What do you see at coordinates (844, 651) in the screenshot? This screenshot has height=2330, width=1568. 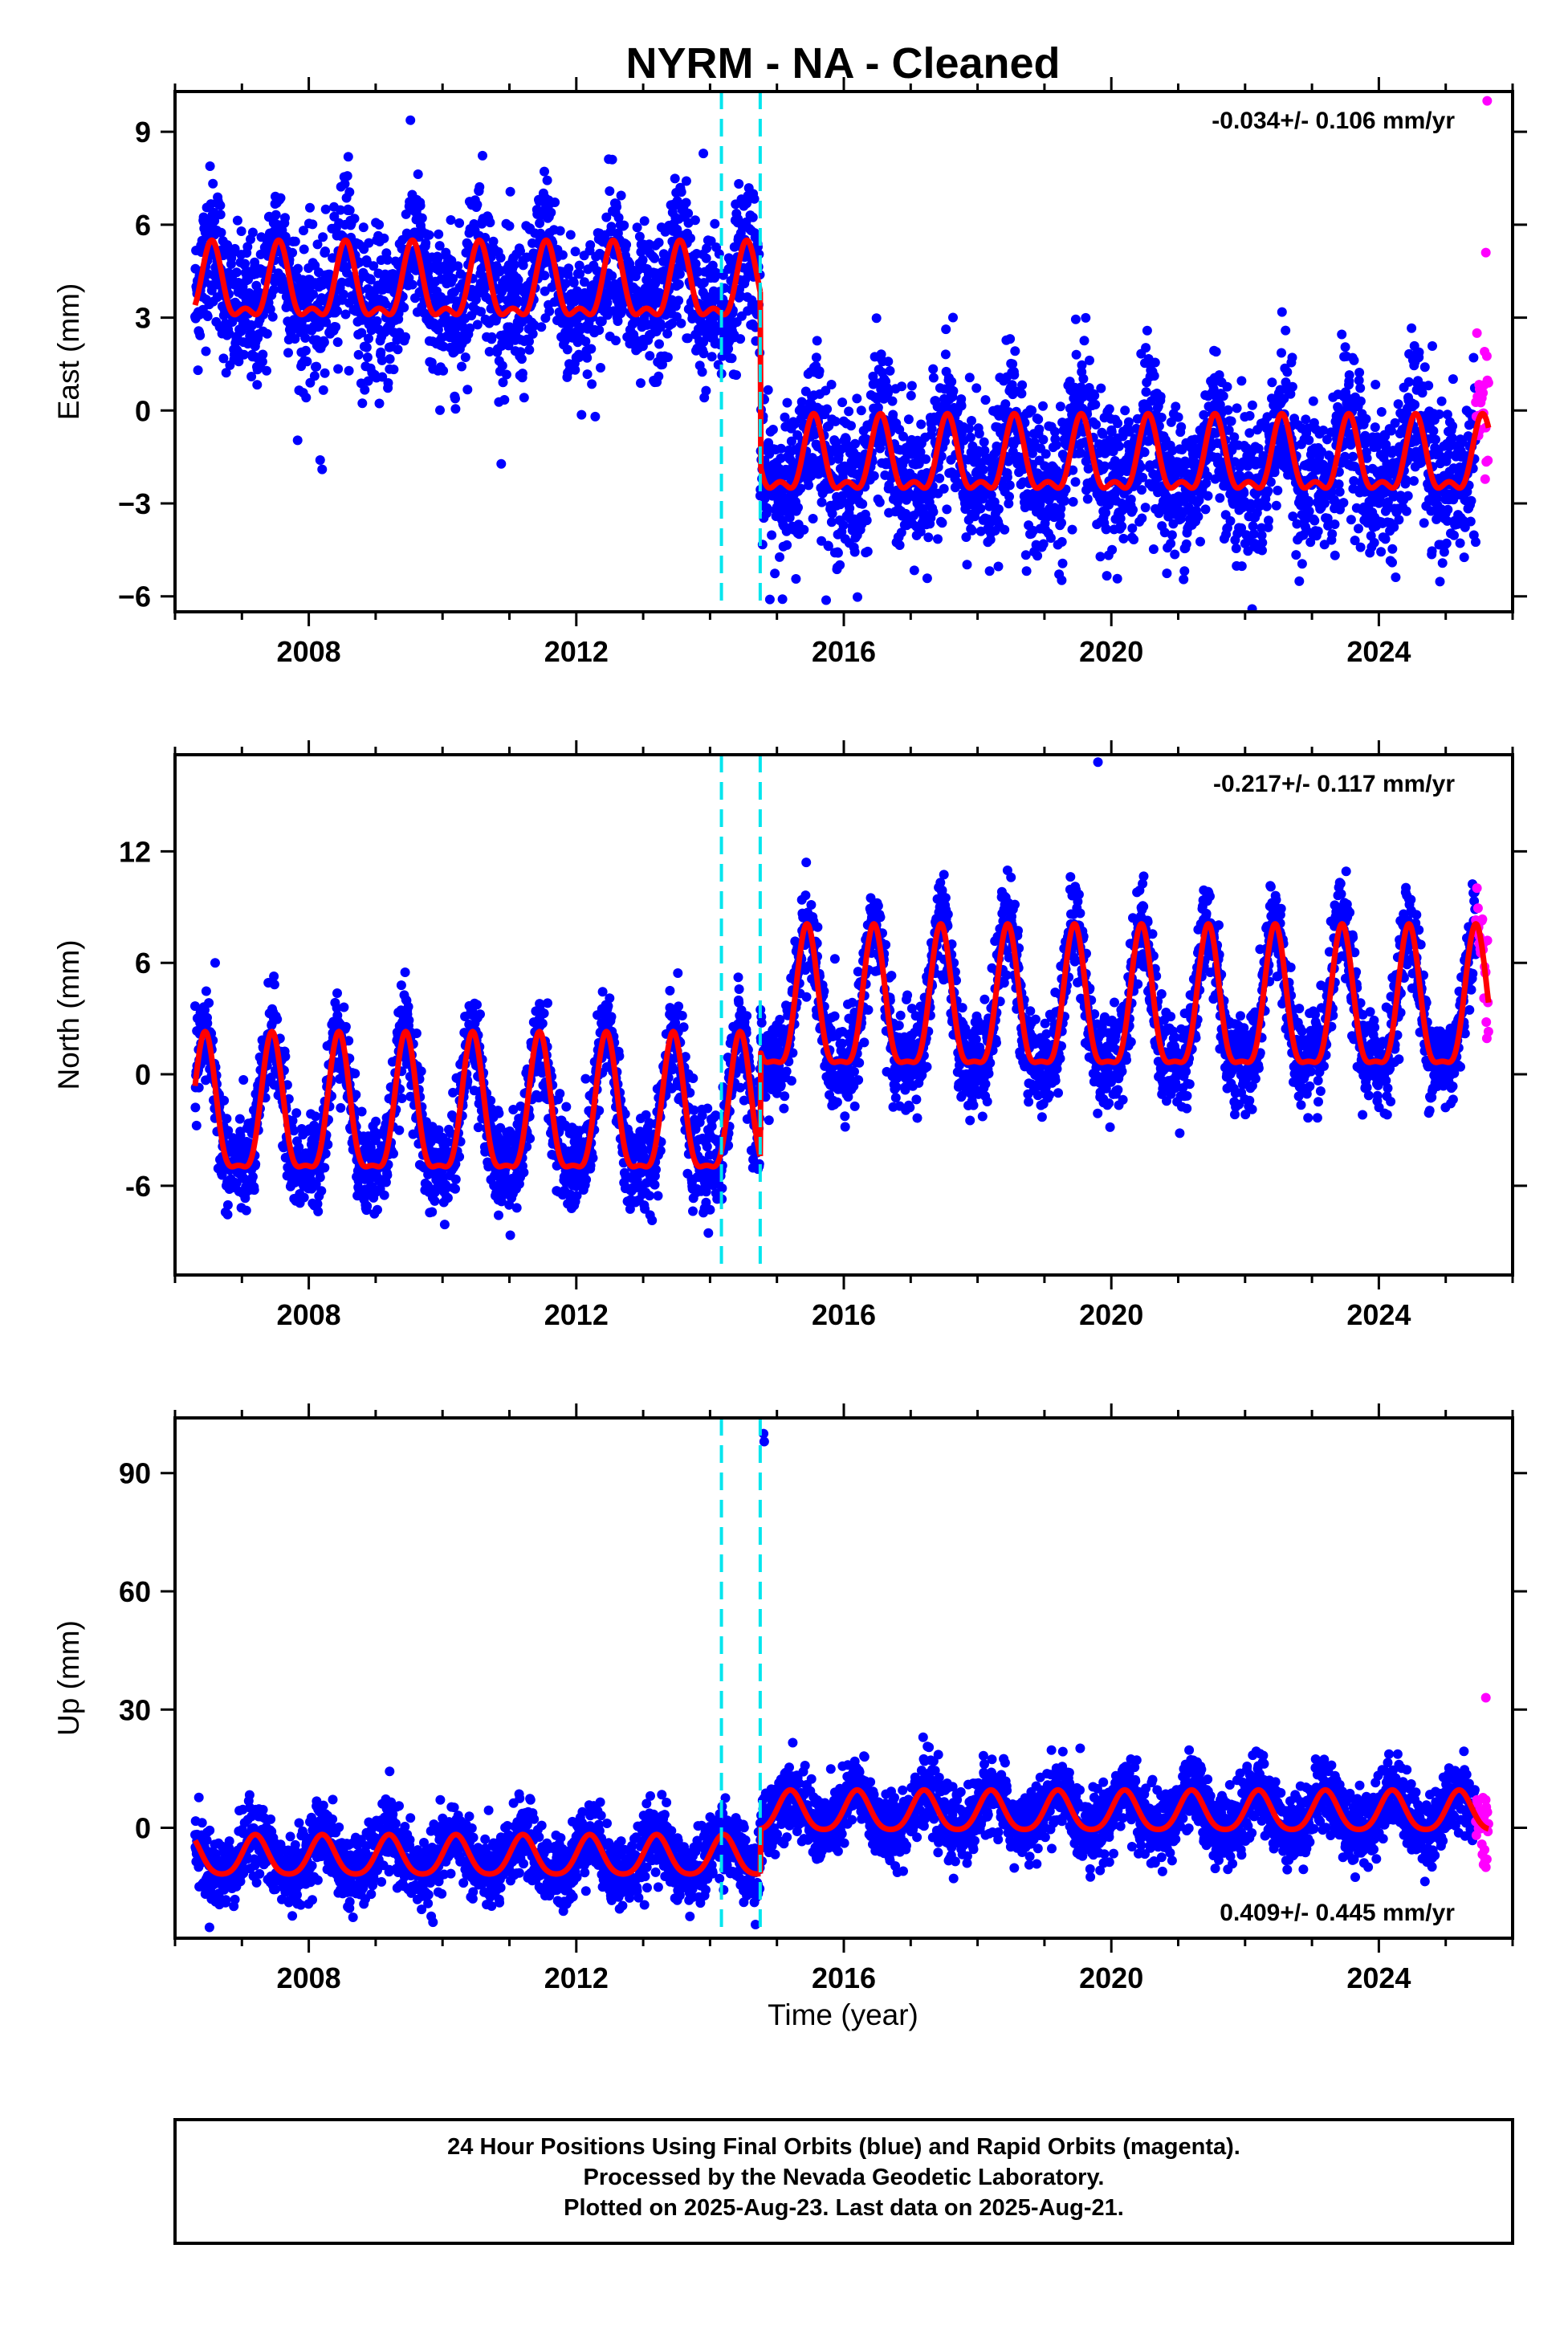 I see `x-tick-label: 2016` at bounding box center [844, 651].